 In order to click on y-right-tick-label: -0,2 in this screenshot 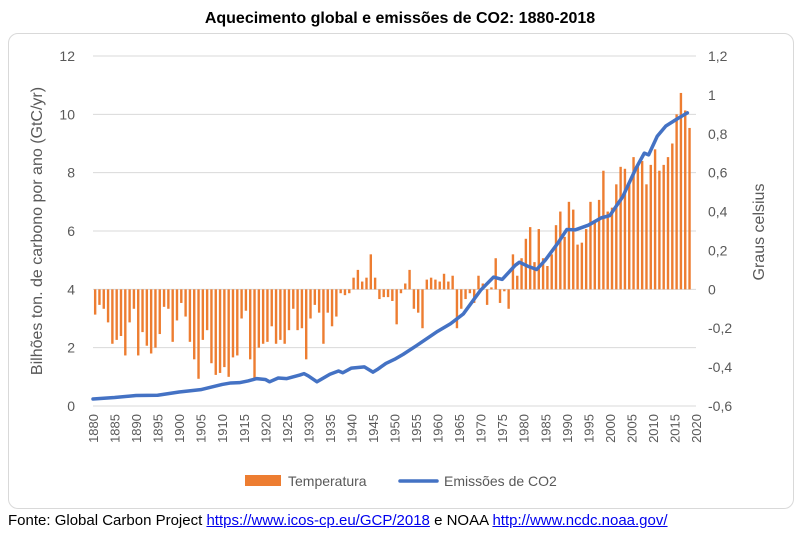, I will do `click(720, 328)`.